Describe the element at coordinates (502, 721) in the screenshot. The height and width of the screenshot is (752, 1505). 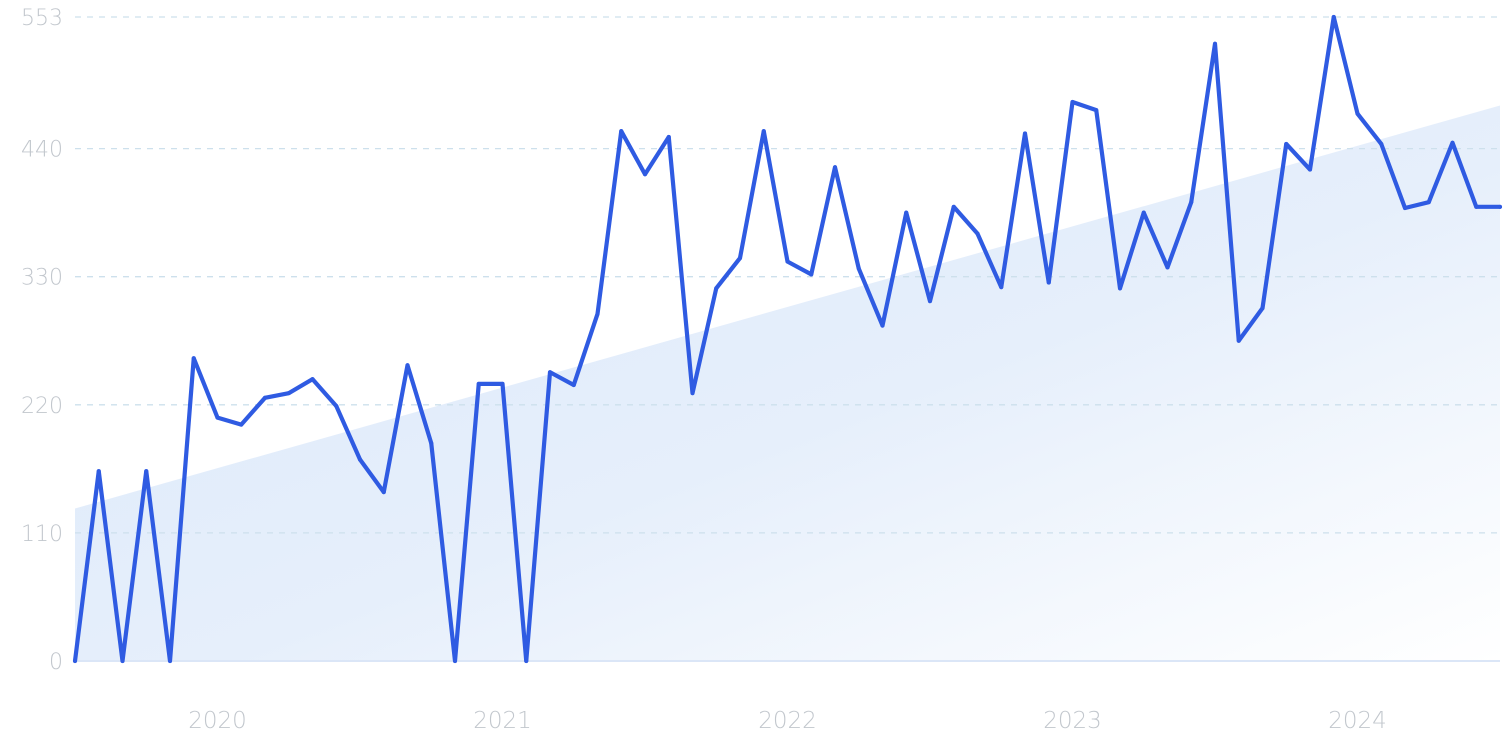
I see `x-tick-label: 2021` at that location.